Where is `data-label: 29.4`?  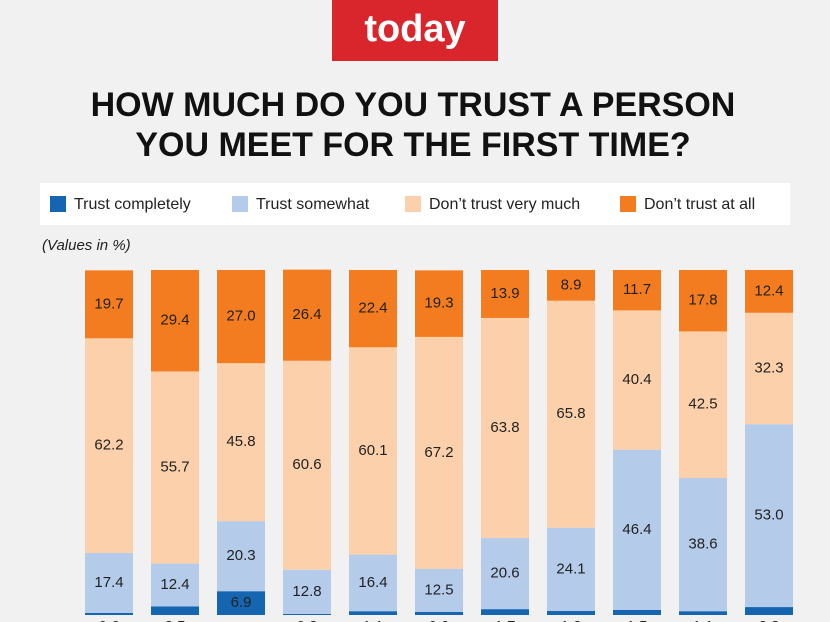
data-label: 29.4 is located at coordinates (174, 320).